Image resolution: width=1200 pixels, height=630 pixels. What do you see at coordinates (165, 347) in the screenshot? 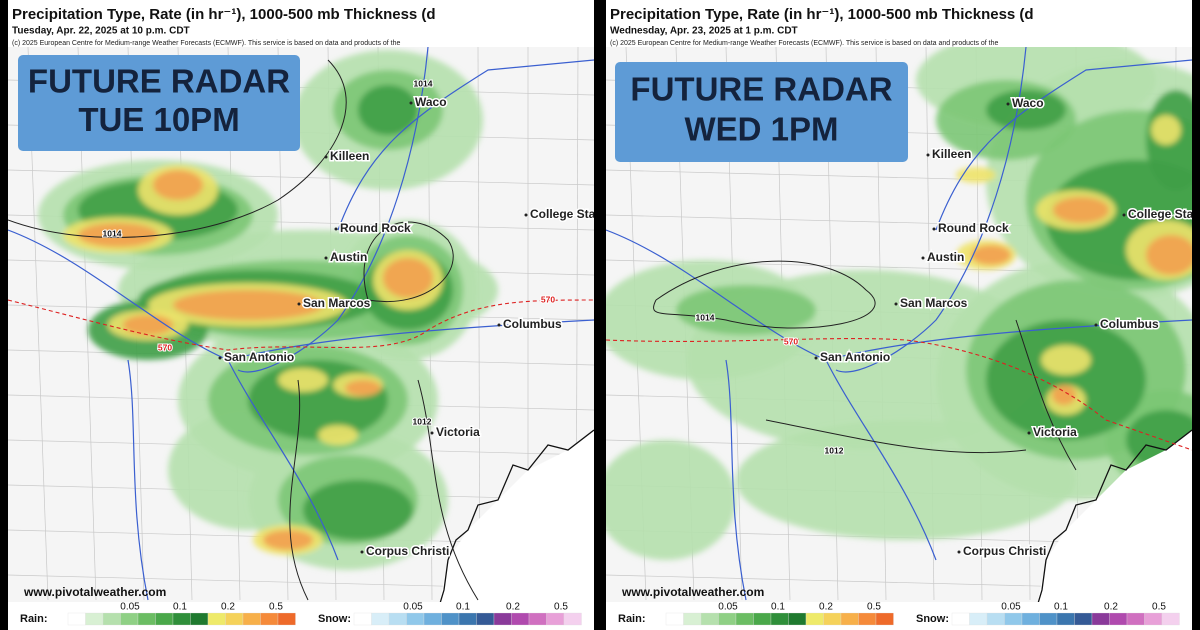
I see `contour-label: 570` at bounding box center [165, 347].